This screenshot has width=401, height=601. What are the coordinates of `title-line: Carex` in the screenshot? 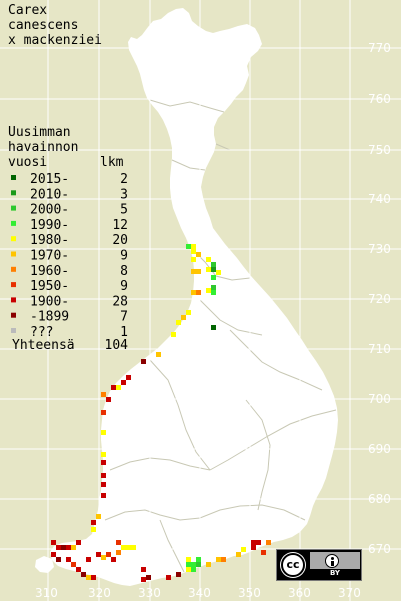 It's located at (27, 10).